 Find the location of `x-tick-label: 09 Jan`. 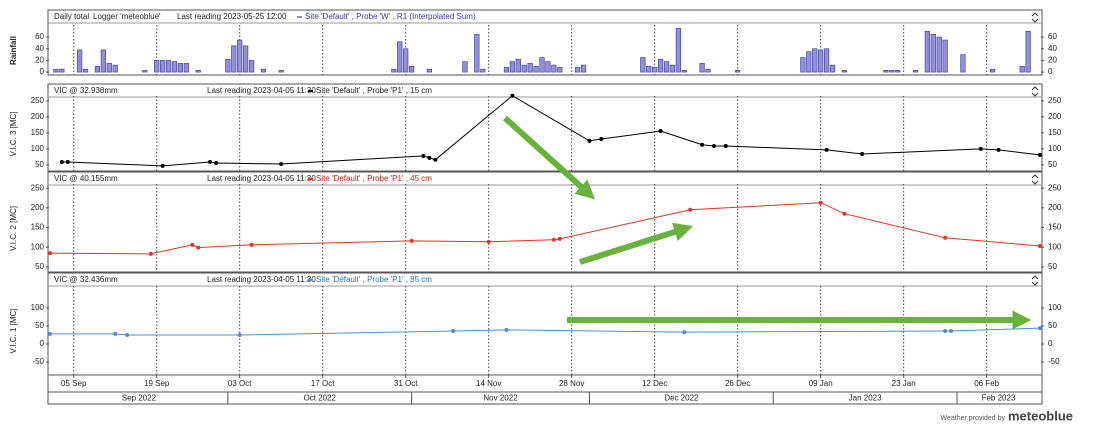

x-tick-label: 09 Jan is located at coordinates (821, 383).